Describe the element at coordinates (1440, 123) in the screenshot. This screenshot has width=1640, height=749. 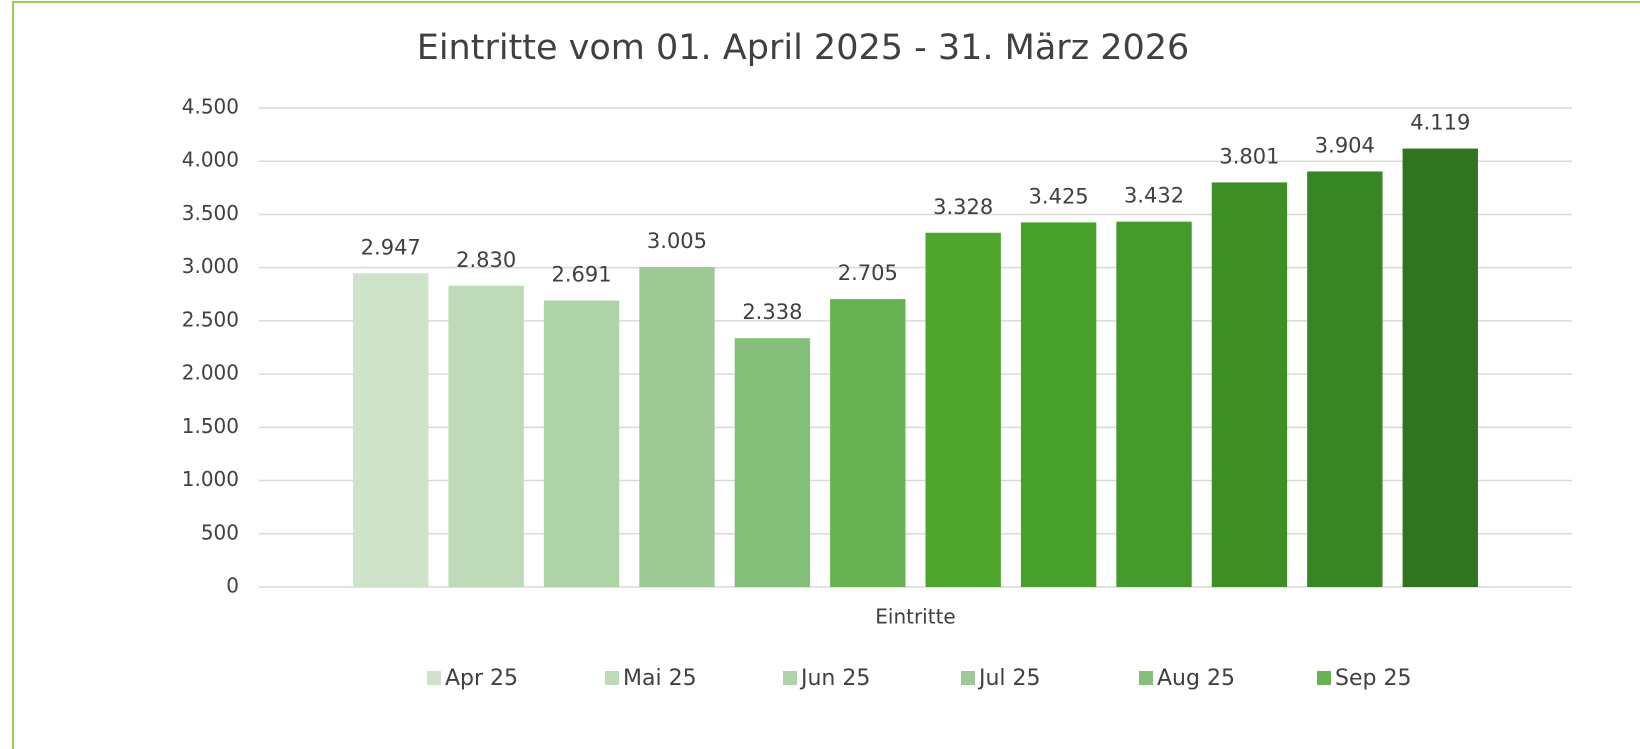
I see `data-label: 4.119` at that location.